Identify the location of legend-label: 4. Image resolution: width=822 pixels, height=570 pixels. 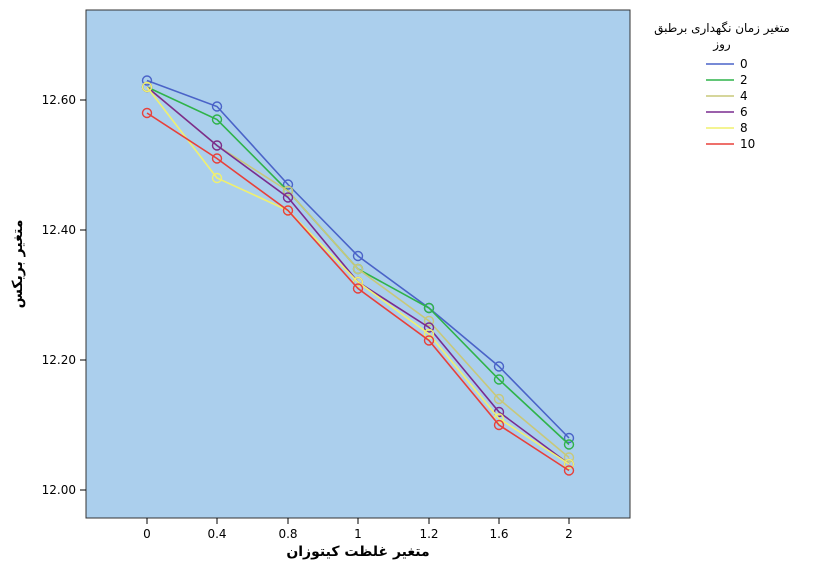
(744, 96).